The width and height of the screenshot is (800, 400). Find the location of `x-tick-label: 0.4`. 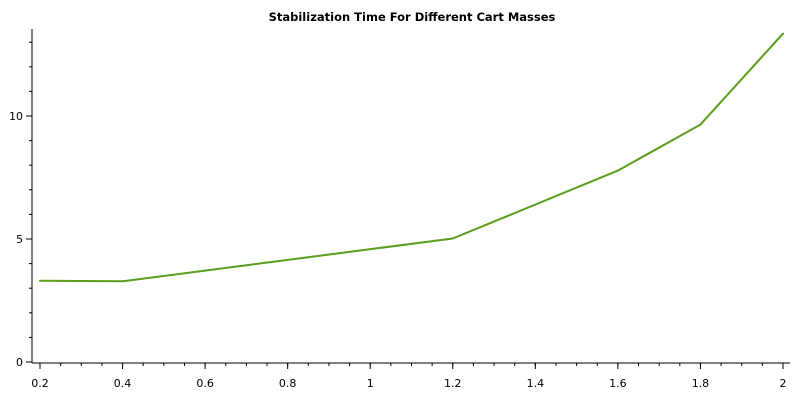

x-tick-label: 0.4 is located at coordinates (123, 383).